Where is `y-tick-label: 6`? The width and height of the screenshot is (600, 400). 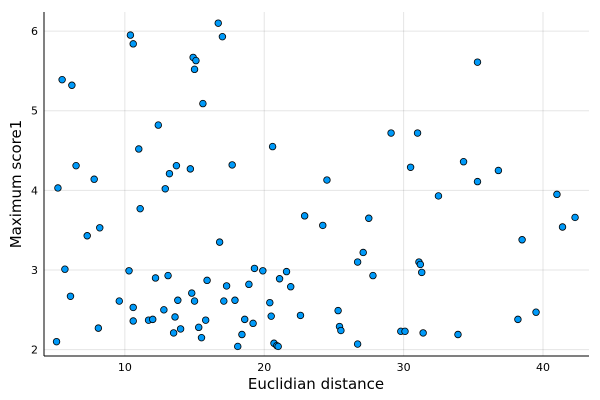 y-tick-label: 6 is located at coordinates (34, 31).